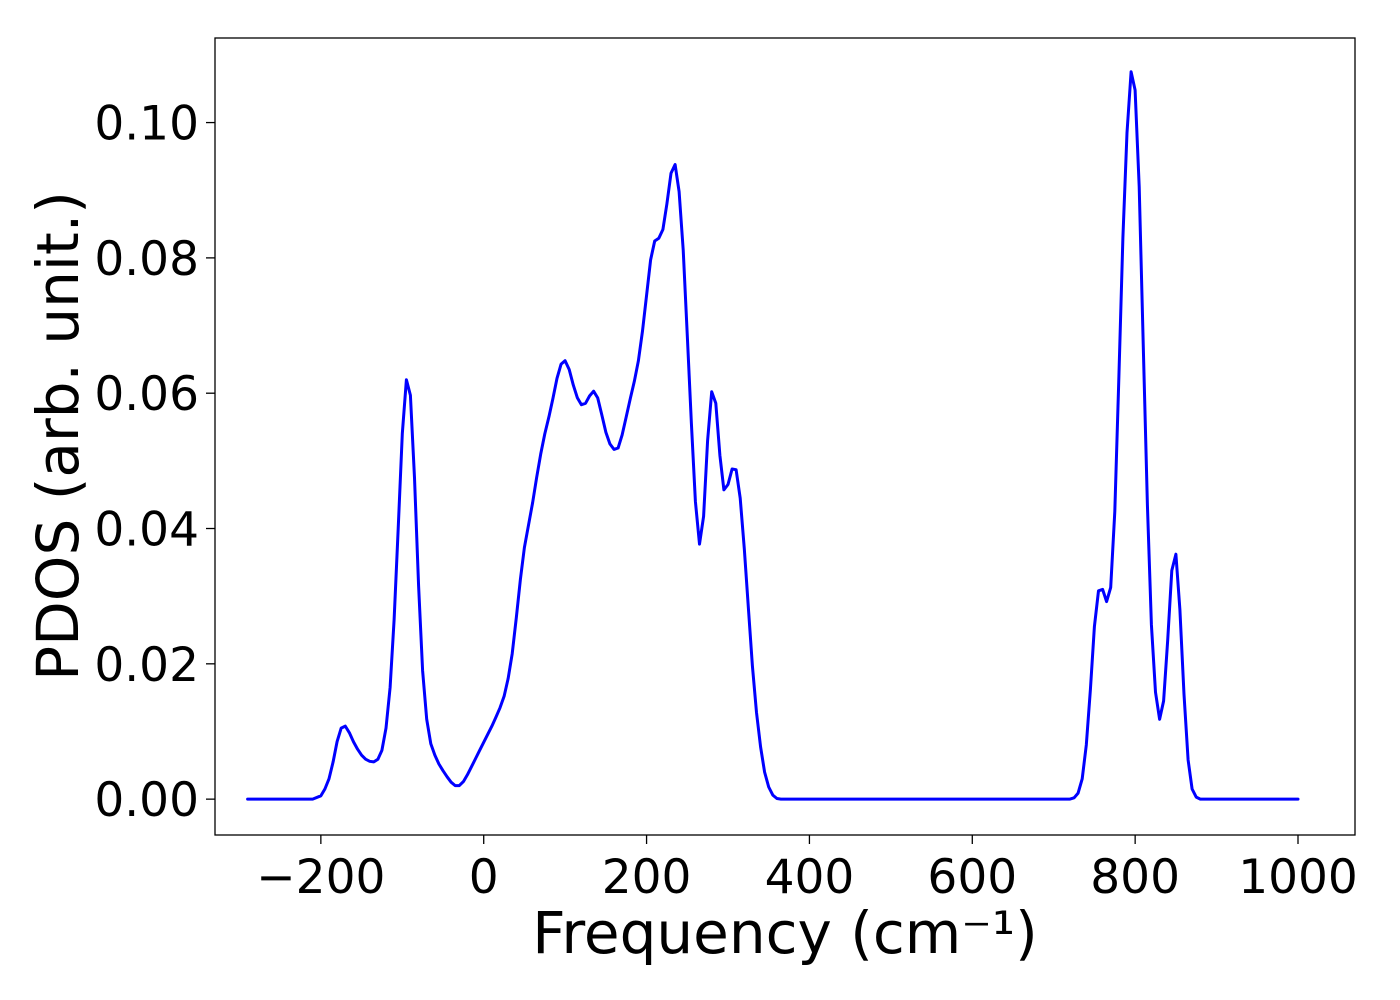 The width and height of the screenshot is (1400, 1000). What do you see at coordinates (1135, 877) in the screenshot?
I see `x-tick-label: 800` at bounding box center [1135, 877].